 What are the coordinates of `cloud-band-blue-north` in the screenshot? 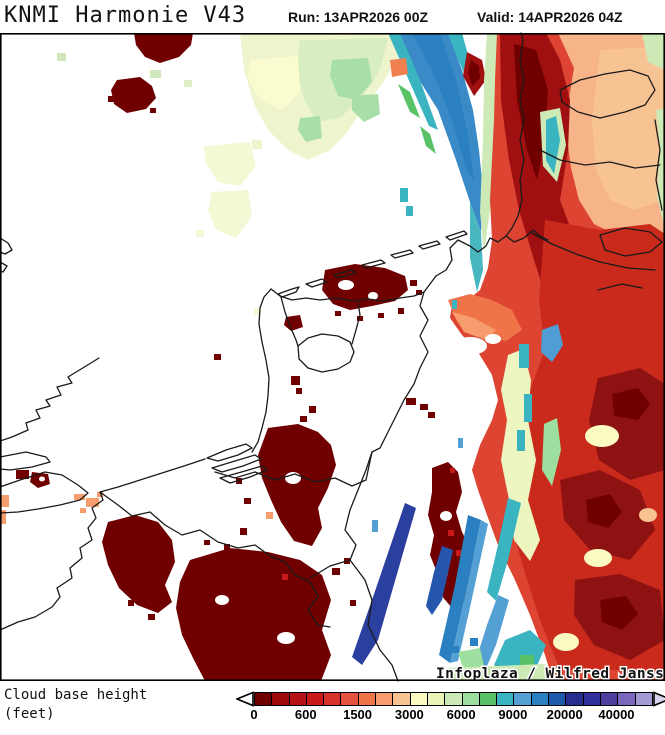 It's located at (437, 162).